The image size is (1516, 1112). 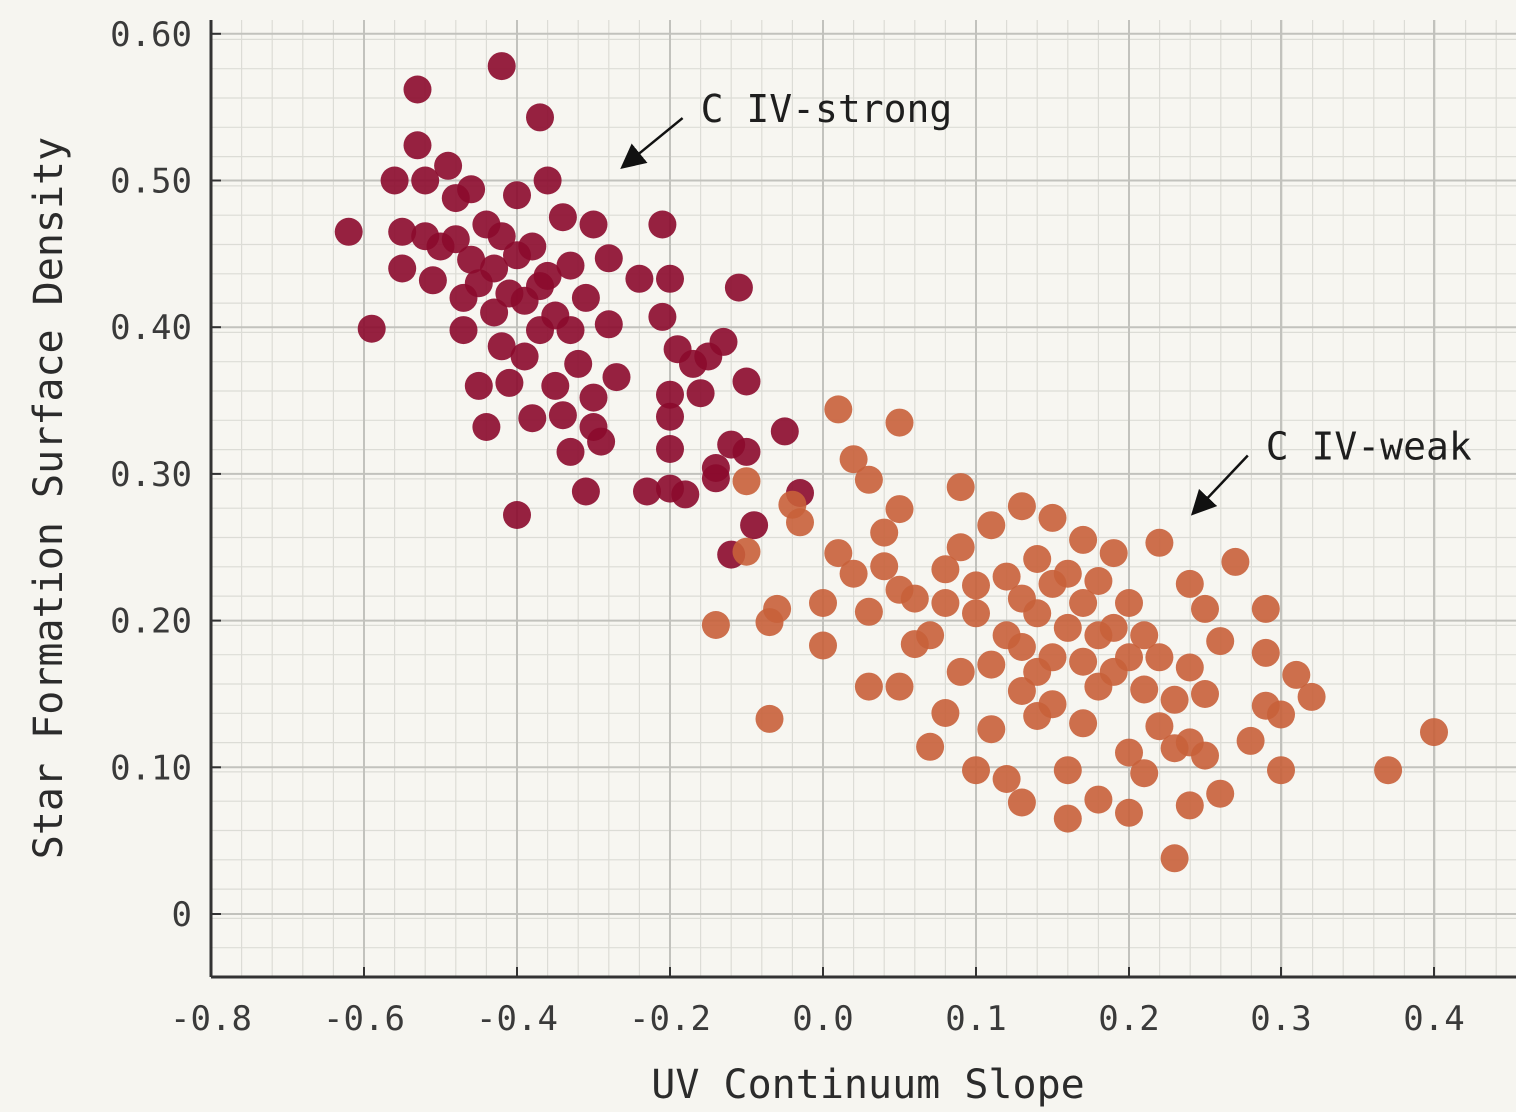 What do you see at coordinates (364, 1019) in the screenshot?
I see `x-tick-label: -0.6` at bounding box center [364, 1019].